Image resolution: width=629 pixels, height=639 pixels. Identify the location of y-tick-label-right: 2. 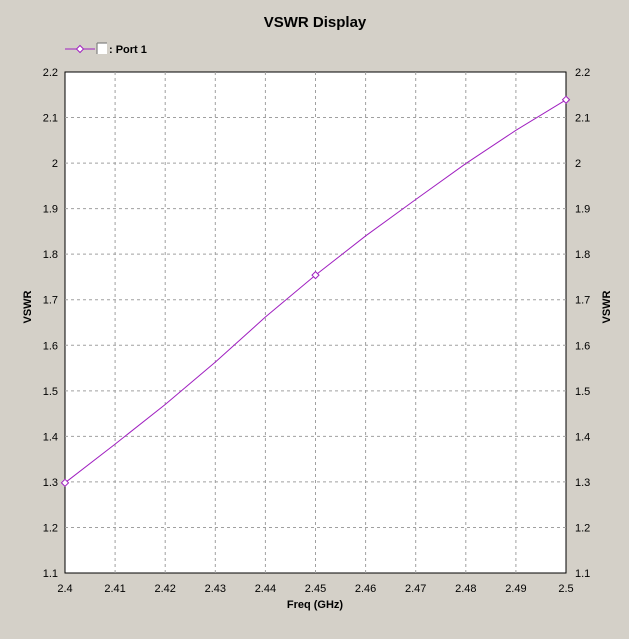
(578, 164).